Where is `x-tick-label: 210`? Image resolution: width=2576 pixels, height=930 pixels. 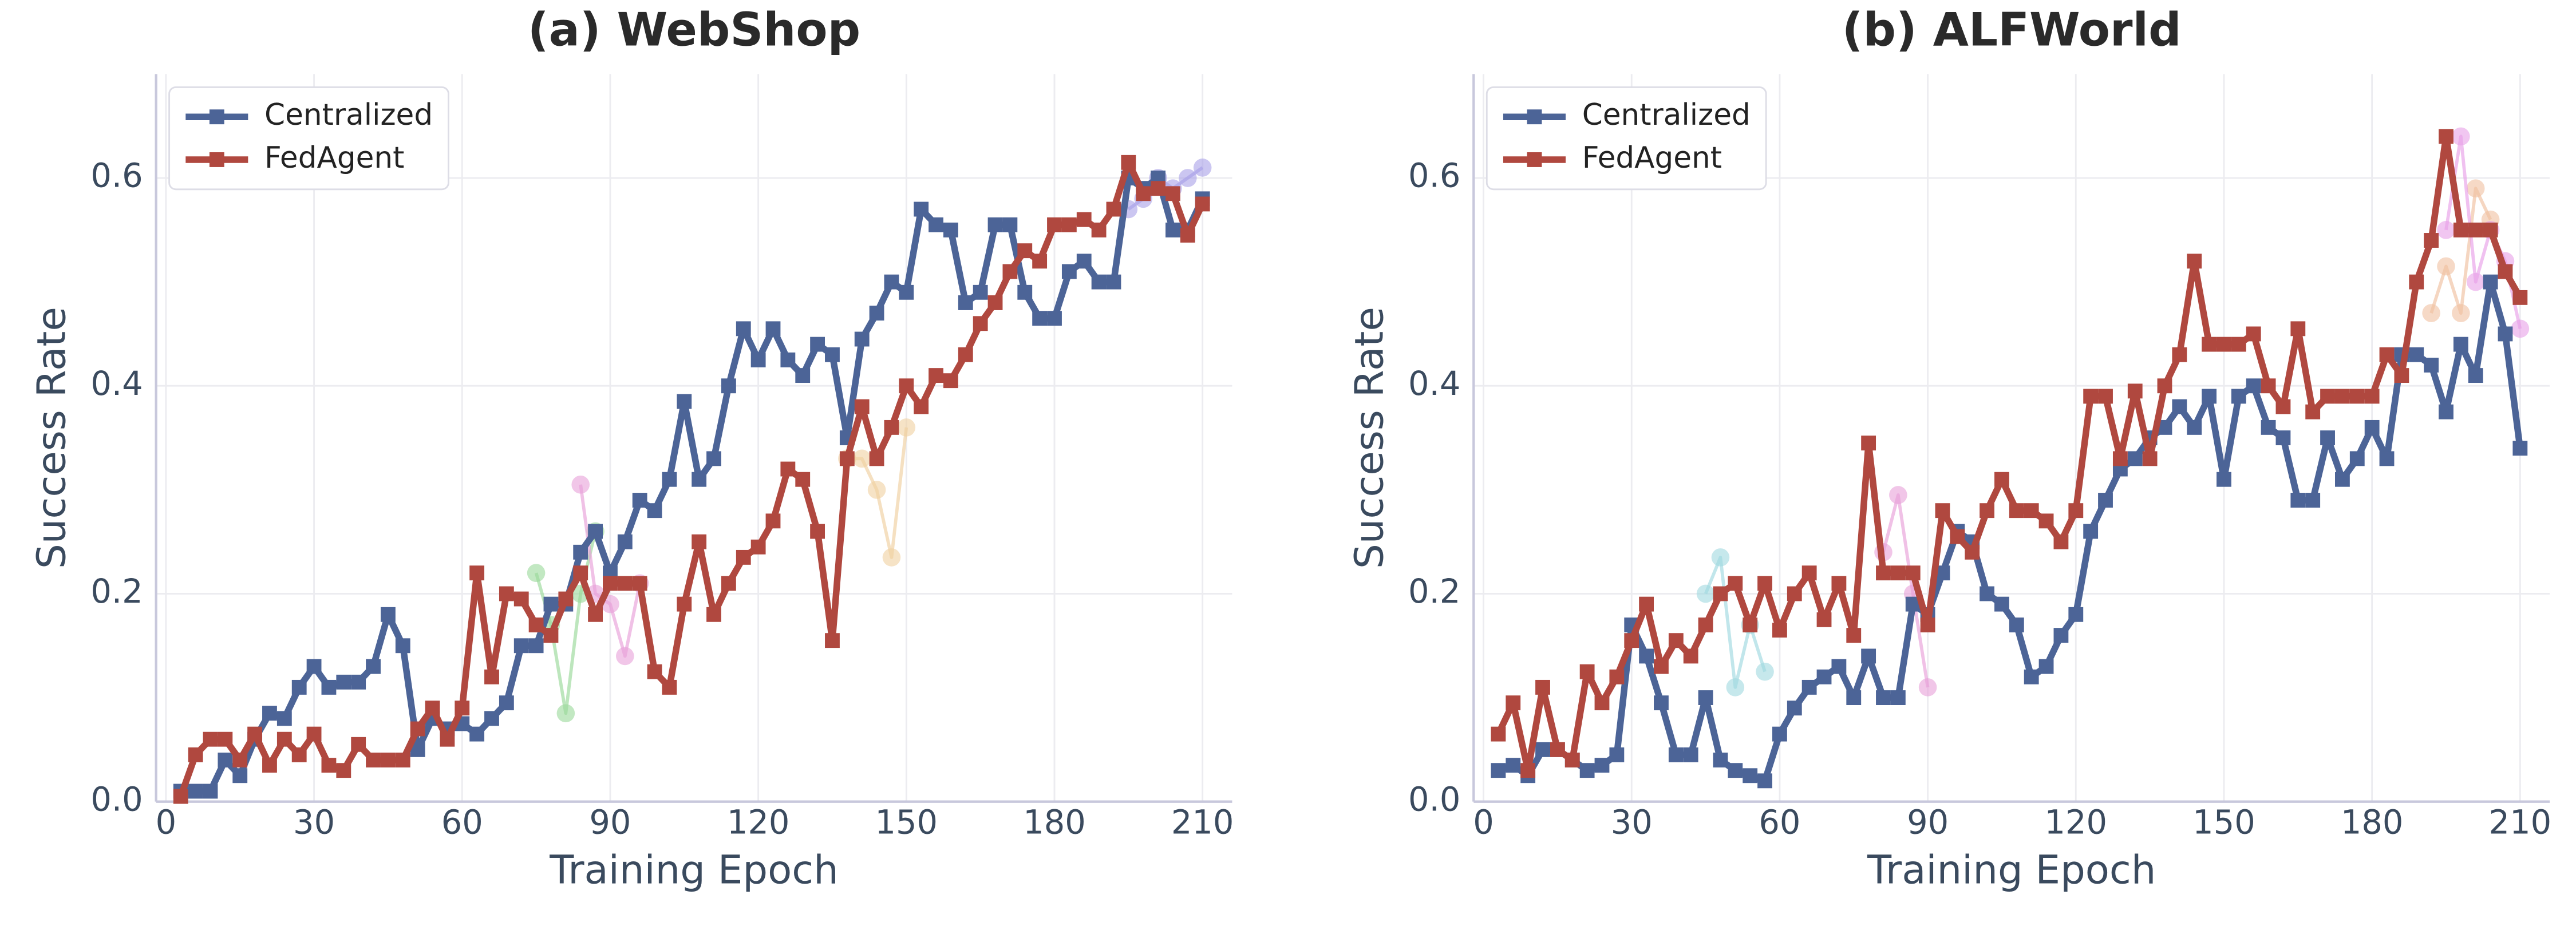 x-tick-label: 210 is located at coordinates (2520, 823).